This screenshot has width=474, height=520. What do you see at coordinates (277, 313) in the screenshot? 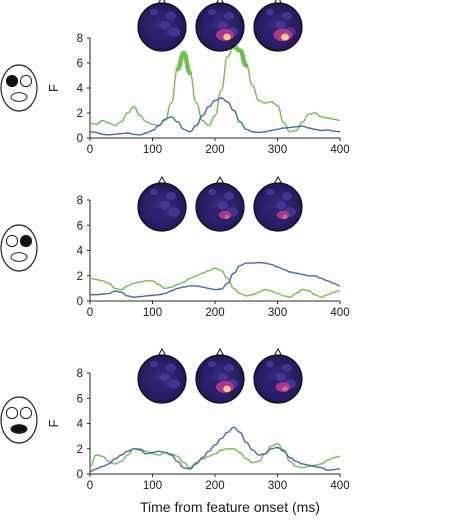
I see `x-tick-label: 300` at bounding box center [277, 313].